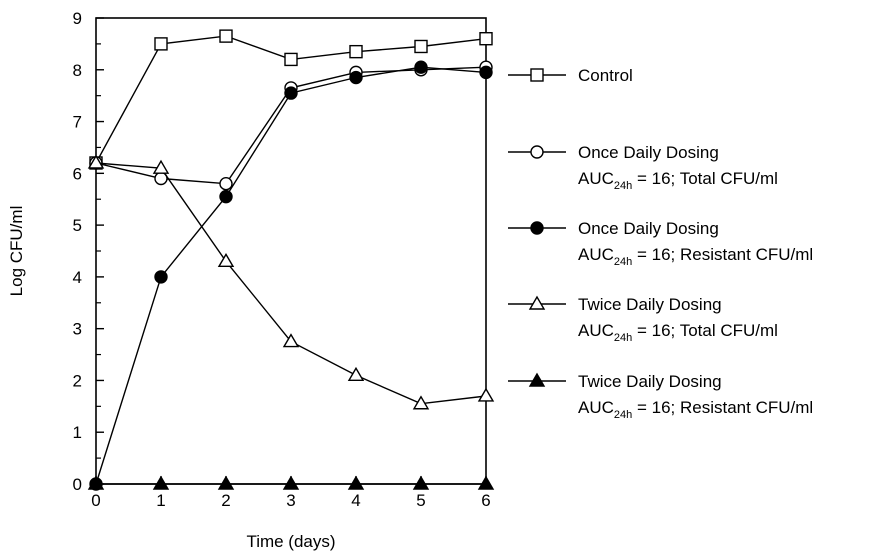 The height and width of the screenshot is (555, 878). Describe the element at coordinates (290, 500) in the screenshot. I see `x-tick-label: 3` at that location.